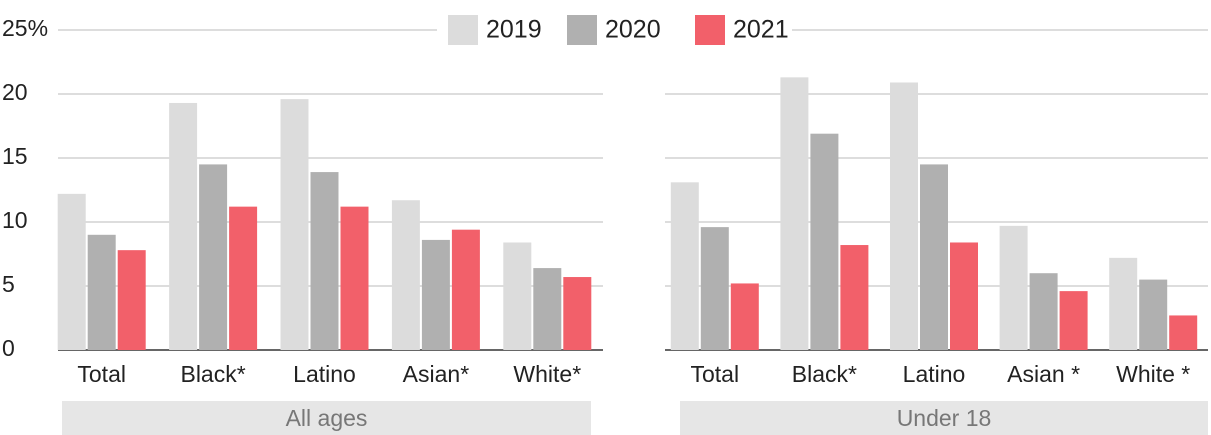  I want to click on y-tick-label: 0, so click(8, 348).